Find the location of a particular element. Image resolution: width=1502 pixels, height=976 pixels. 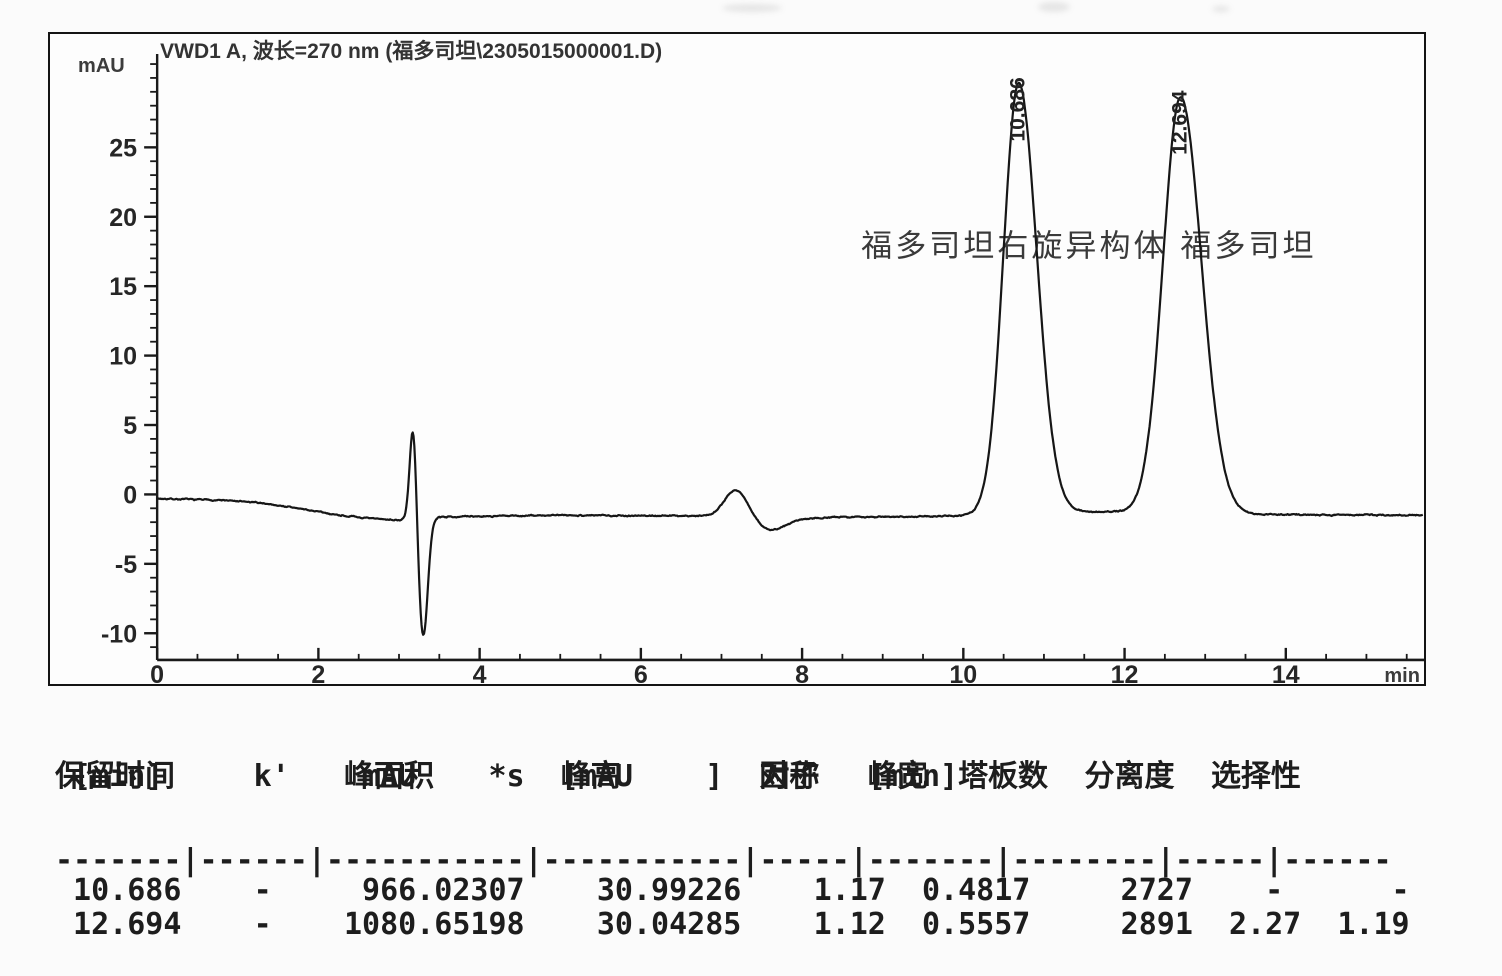

y-axis-unit-label: mAU is located at coordinates (101, 66).